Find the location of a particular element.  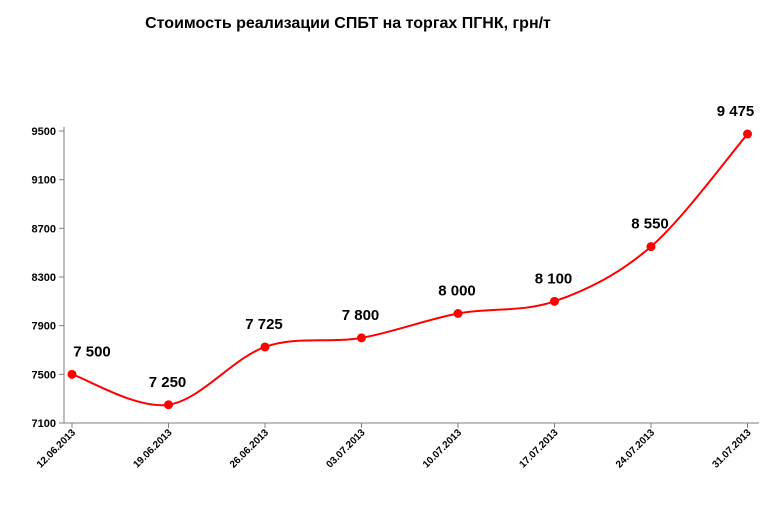

x-tick-label: 24.07.2013 is located at coordinates (635, 448).